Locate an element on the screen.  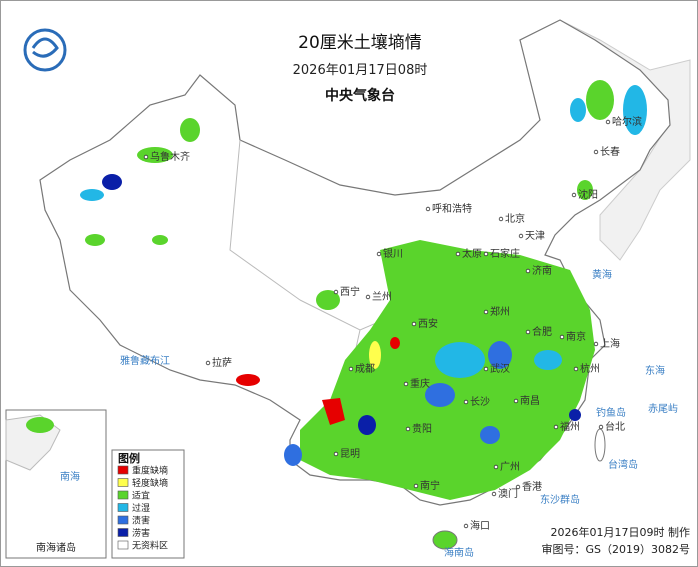
city-label: 呼和浩特 is located at coordinates (452, 209).